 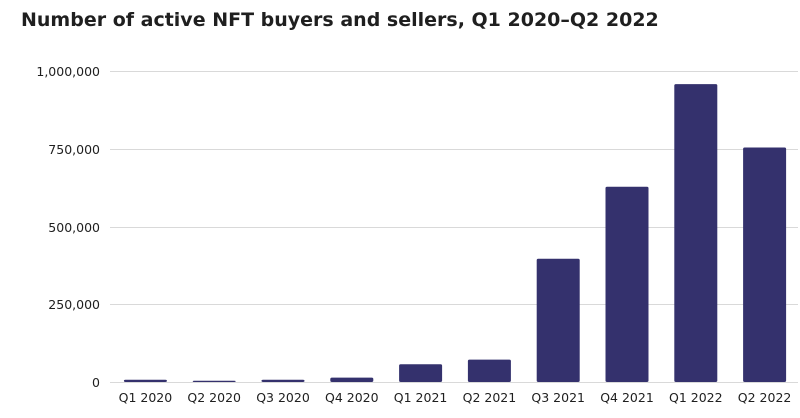 What do you see at coordinates (627, 397) in the screenshot?
I see `x-tick-label: Q4 2021` at bounding box center [627, 397].